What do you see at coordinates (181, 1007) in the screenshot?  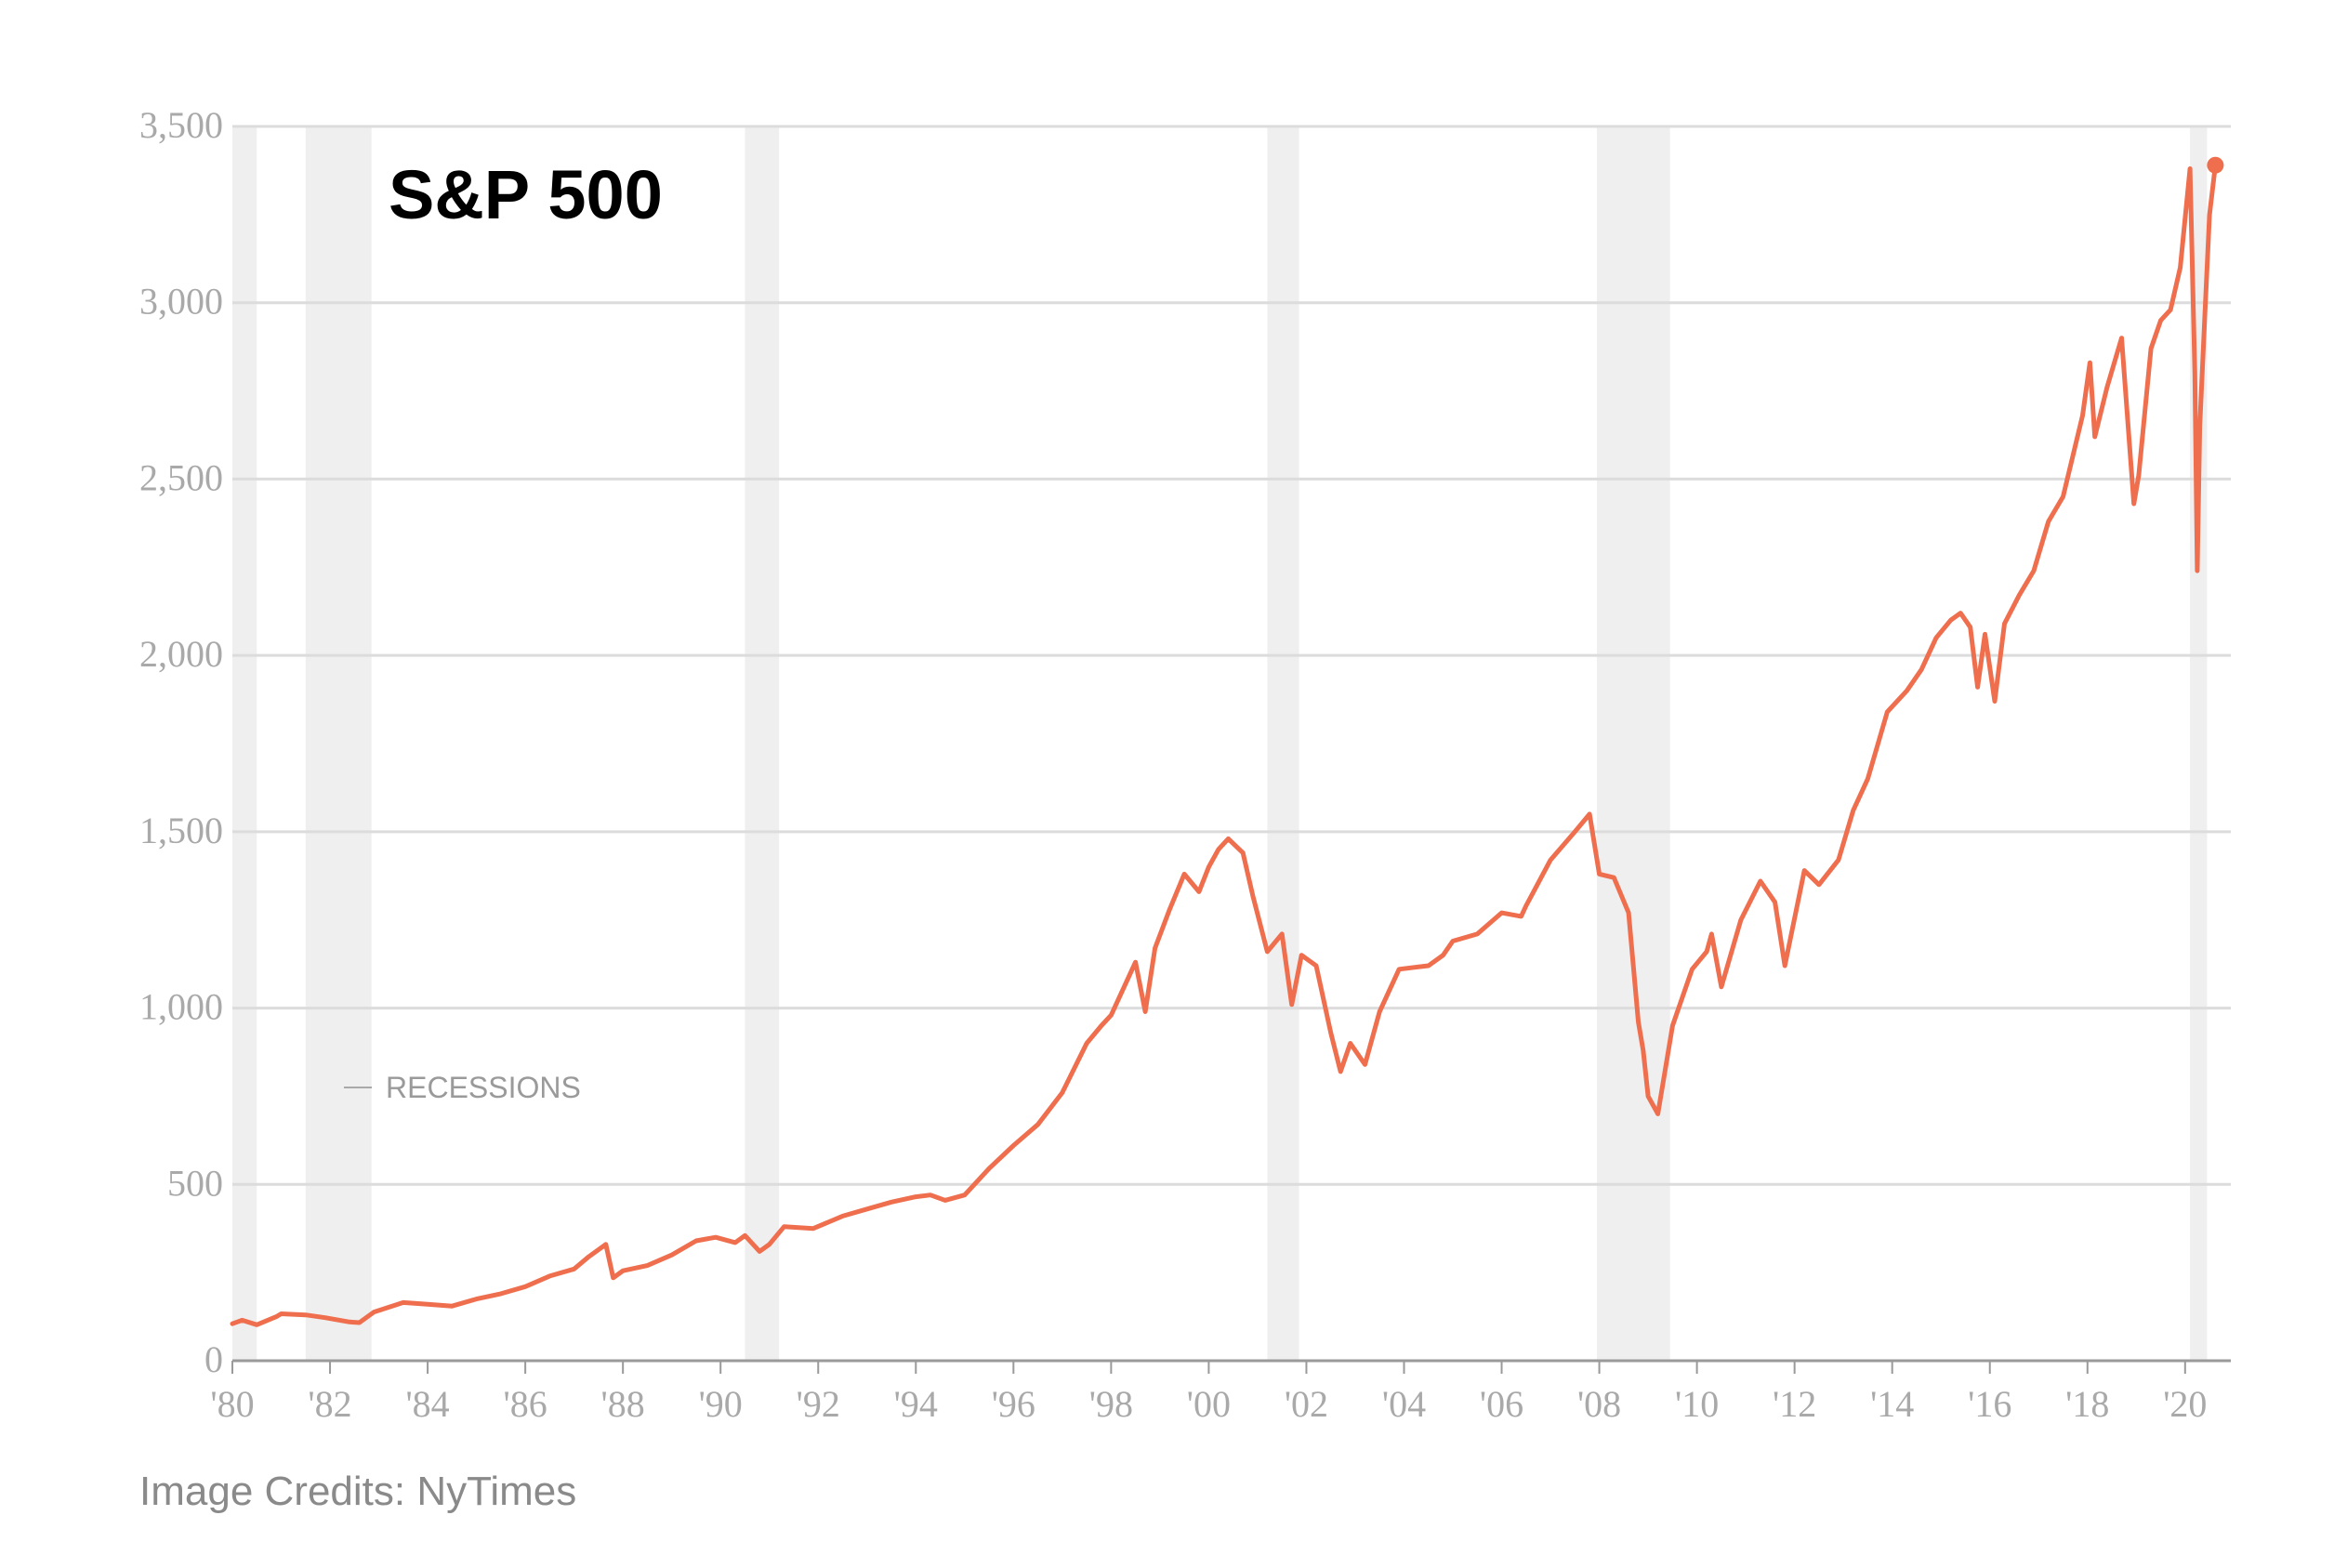 I see `y-tick-label: 1,000` at bounding box center [181, 1007].